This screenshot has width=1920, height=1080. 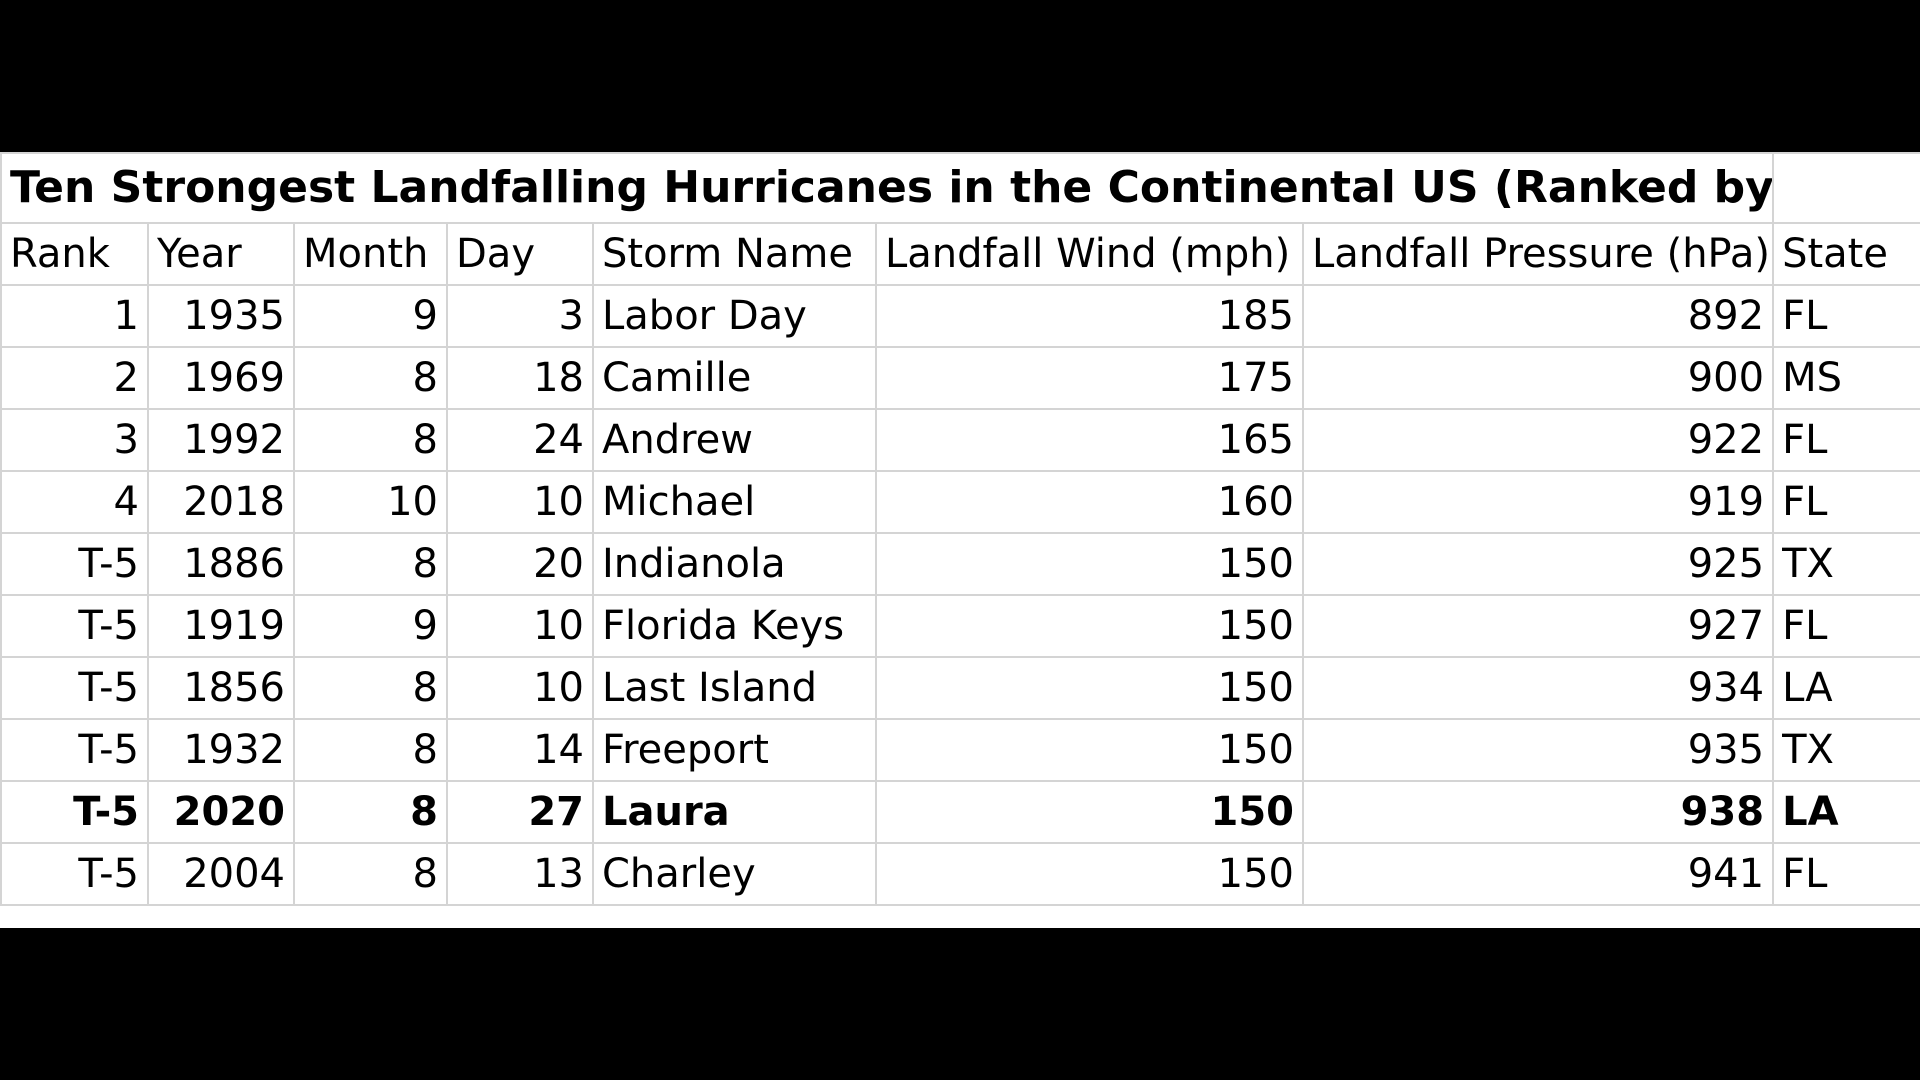 I want to click on table-row: T-5 2020 8 27 Laura 150 938 LA, so click(x=960, y=812).